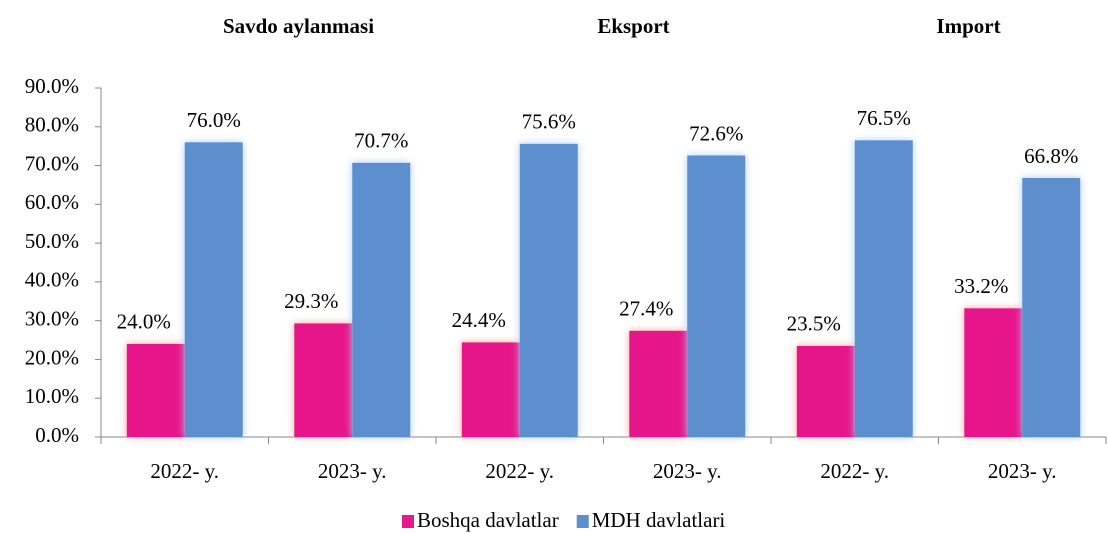 Image resolution: width=1108 pixels, height=534 pixels. I want to click on value-label: 70.7%, so click(381, 141).